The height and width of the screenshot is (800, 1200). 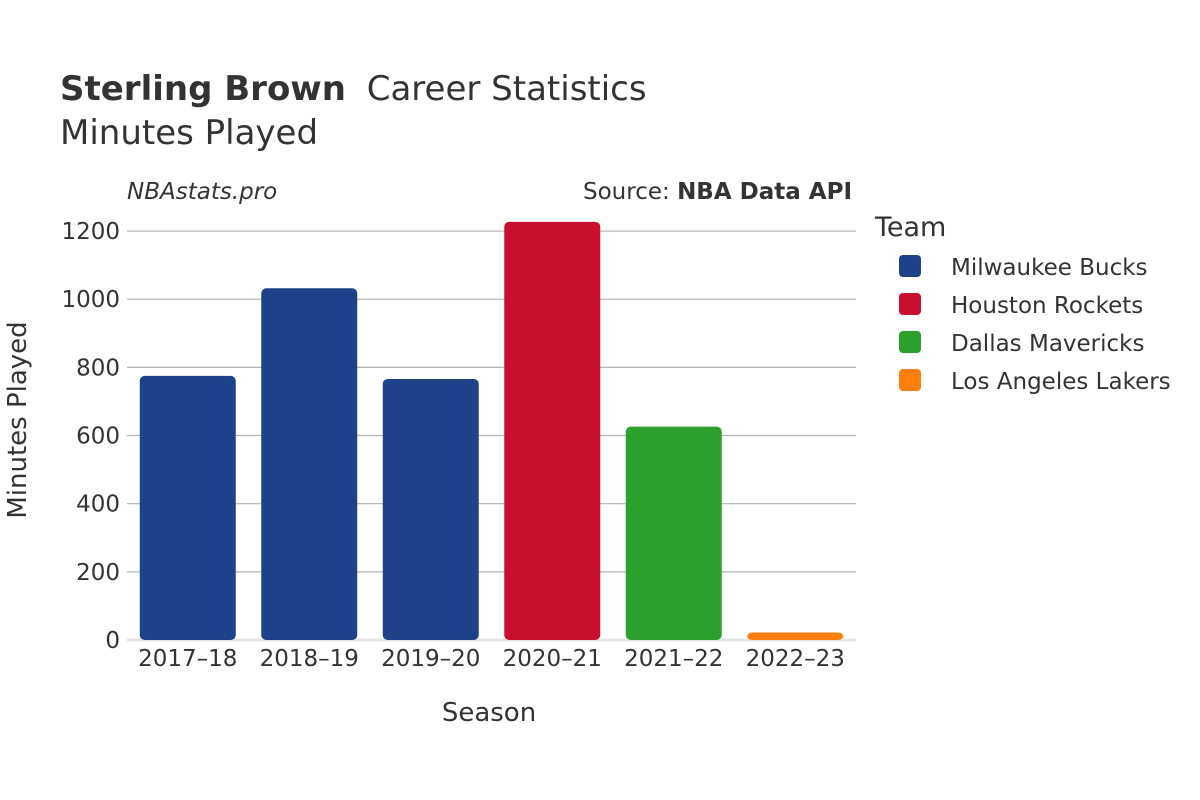 What do you see at coordinates (489, 713) in the screenshot?
I see `x-axis-title: Season` at bounding box center [489, 713].